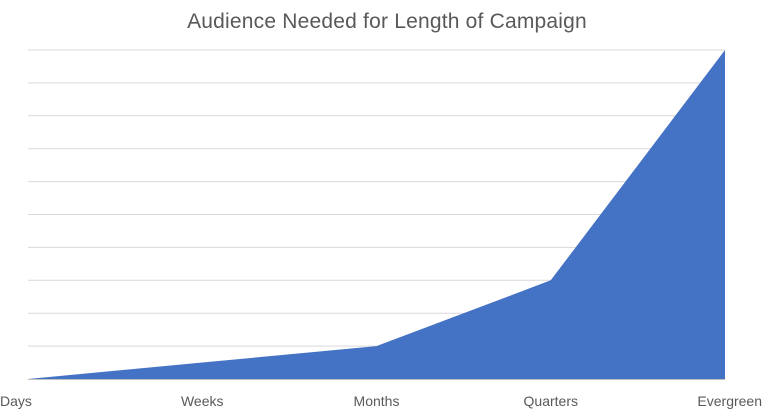 Image resolution: width=774 pixels, height=418 pixels. What do you see at coordinates (377, 401) in the screenshot?
I see `x-tick-label-months: Months` at bounding box center [377, 401].